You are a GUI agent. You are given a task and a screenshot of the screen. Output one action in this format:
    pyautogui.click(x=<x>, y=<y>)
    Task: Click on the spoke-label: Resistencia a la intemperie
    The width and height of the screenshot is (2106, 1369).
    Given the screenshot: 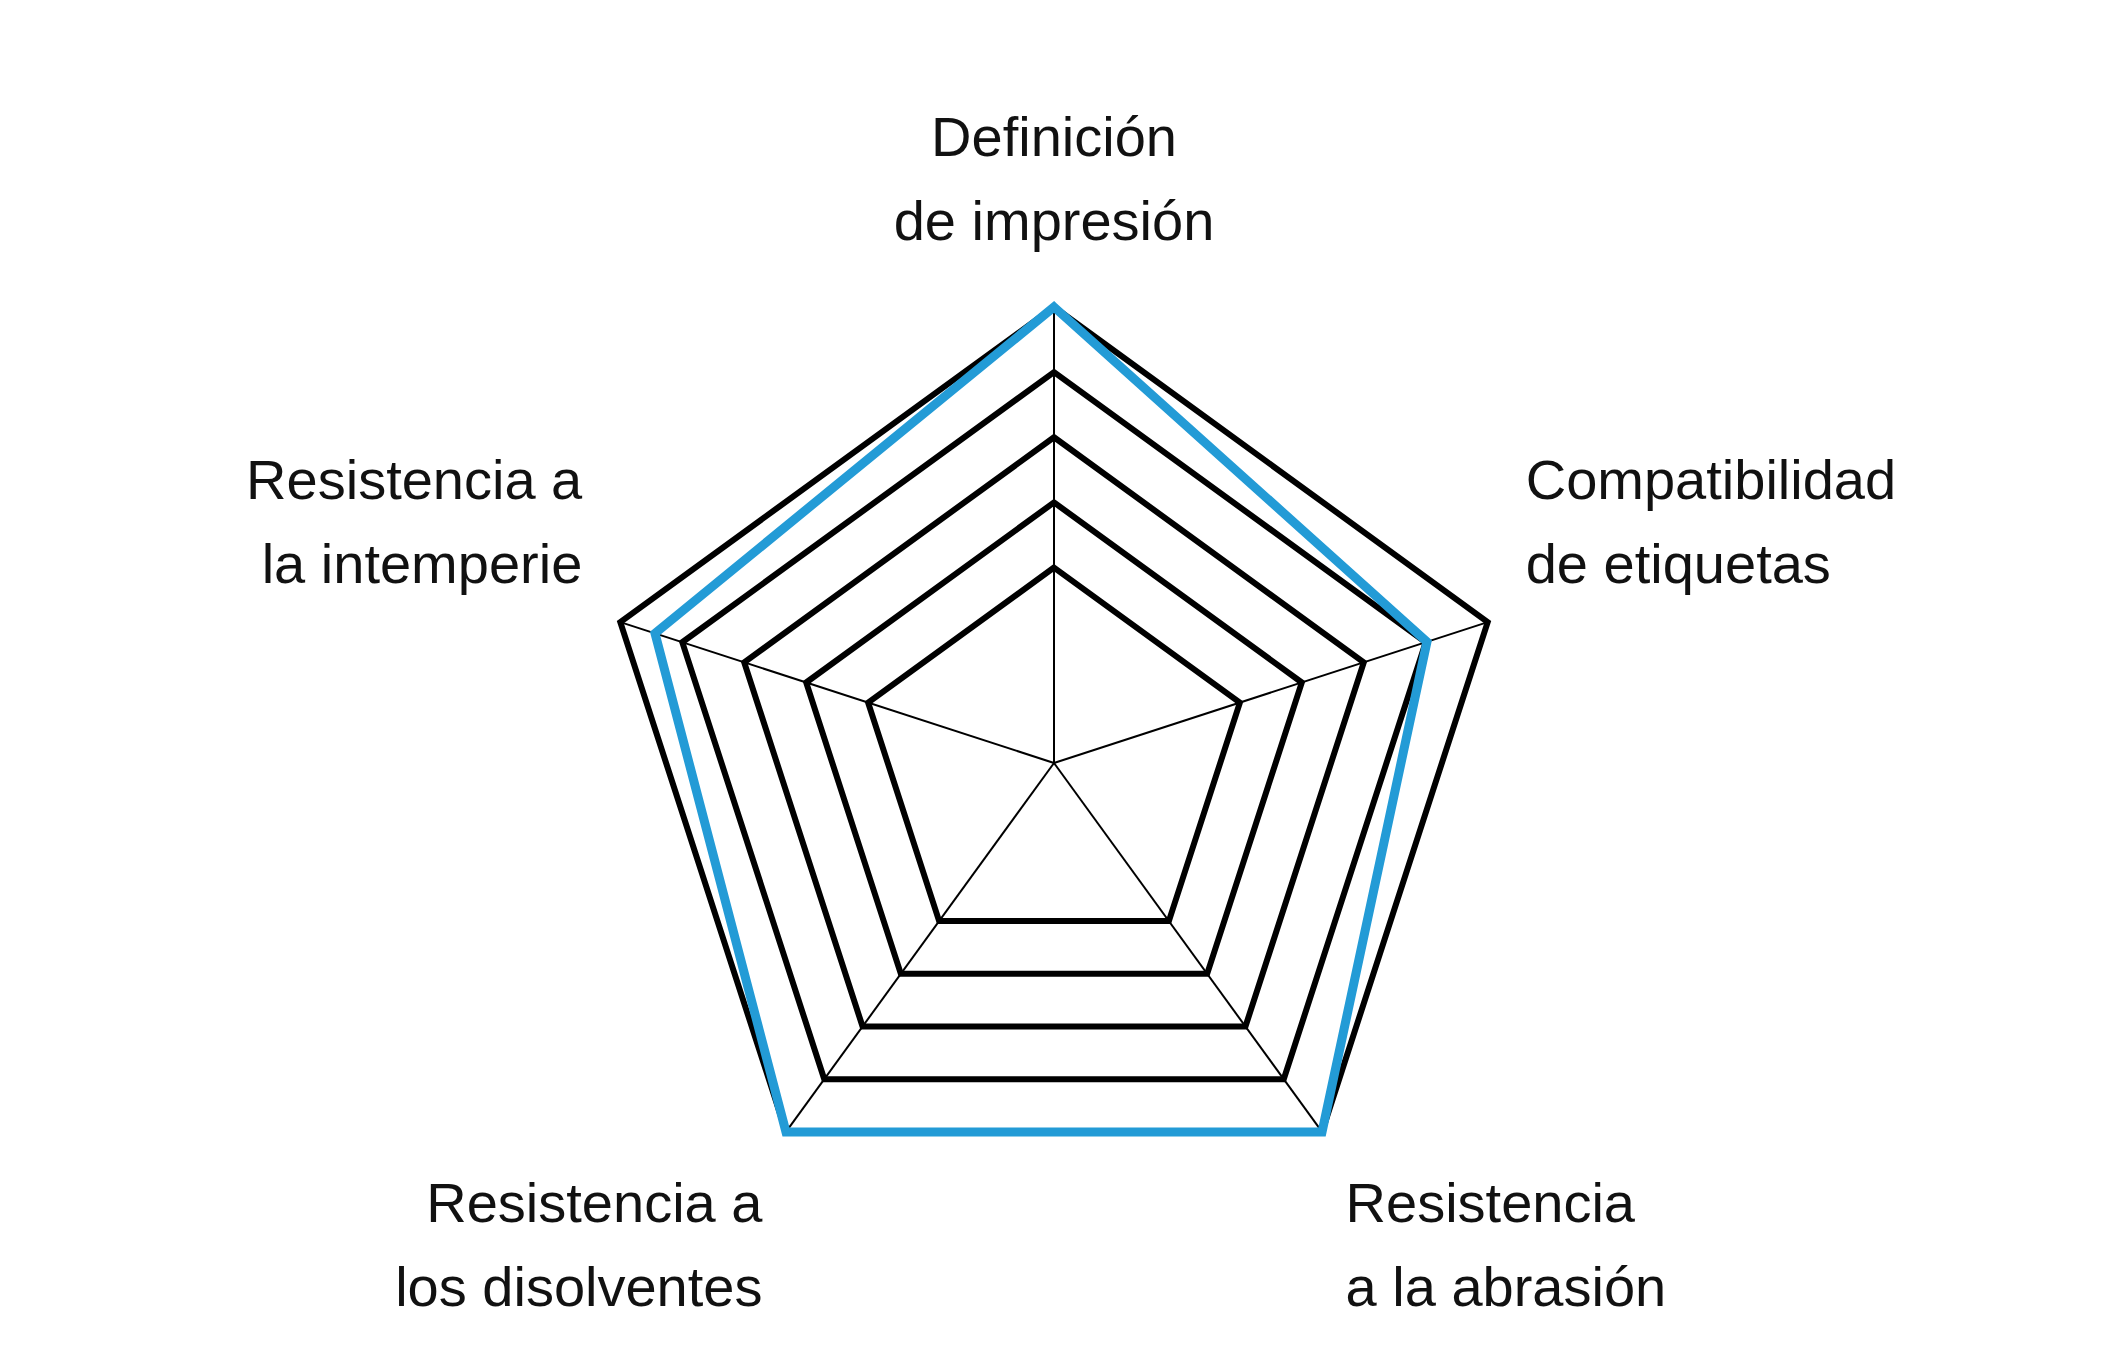 What is the action you would take?
    pyautogui.click(x=415, y=522)
    